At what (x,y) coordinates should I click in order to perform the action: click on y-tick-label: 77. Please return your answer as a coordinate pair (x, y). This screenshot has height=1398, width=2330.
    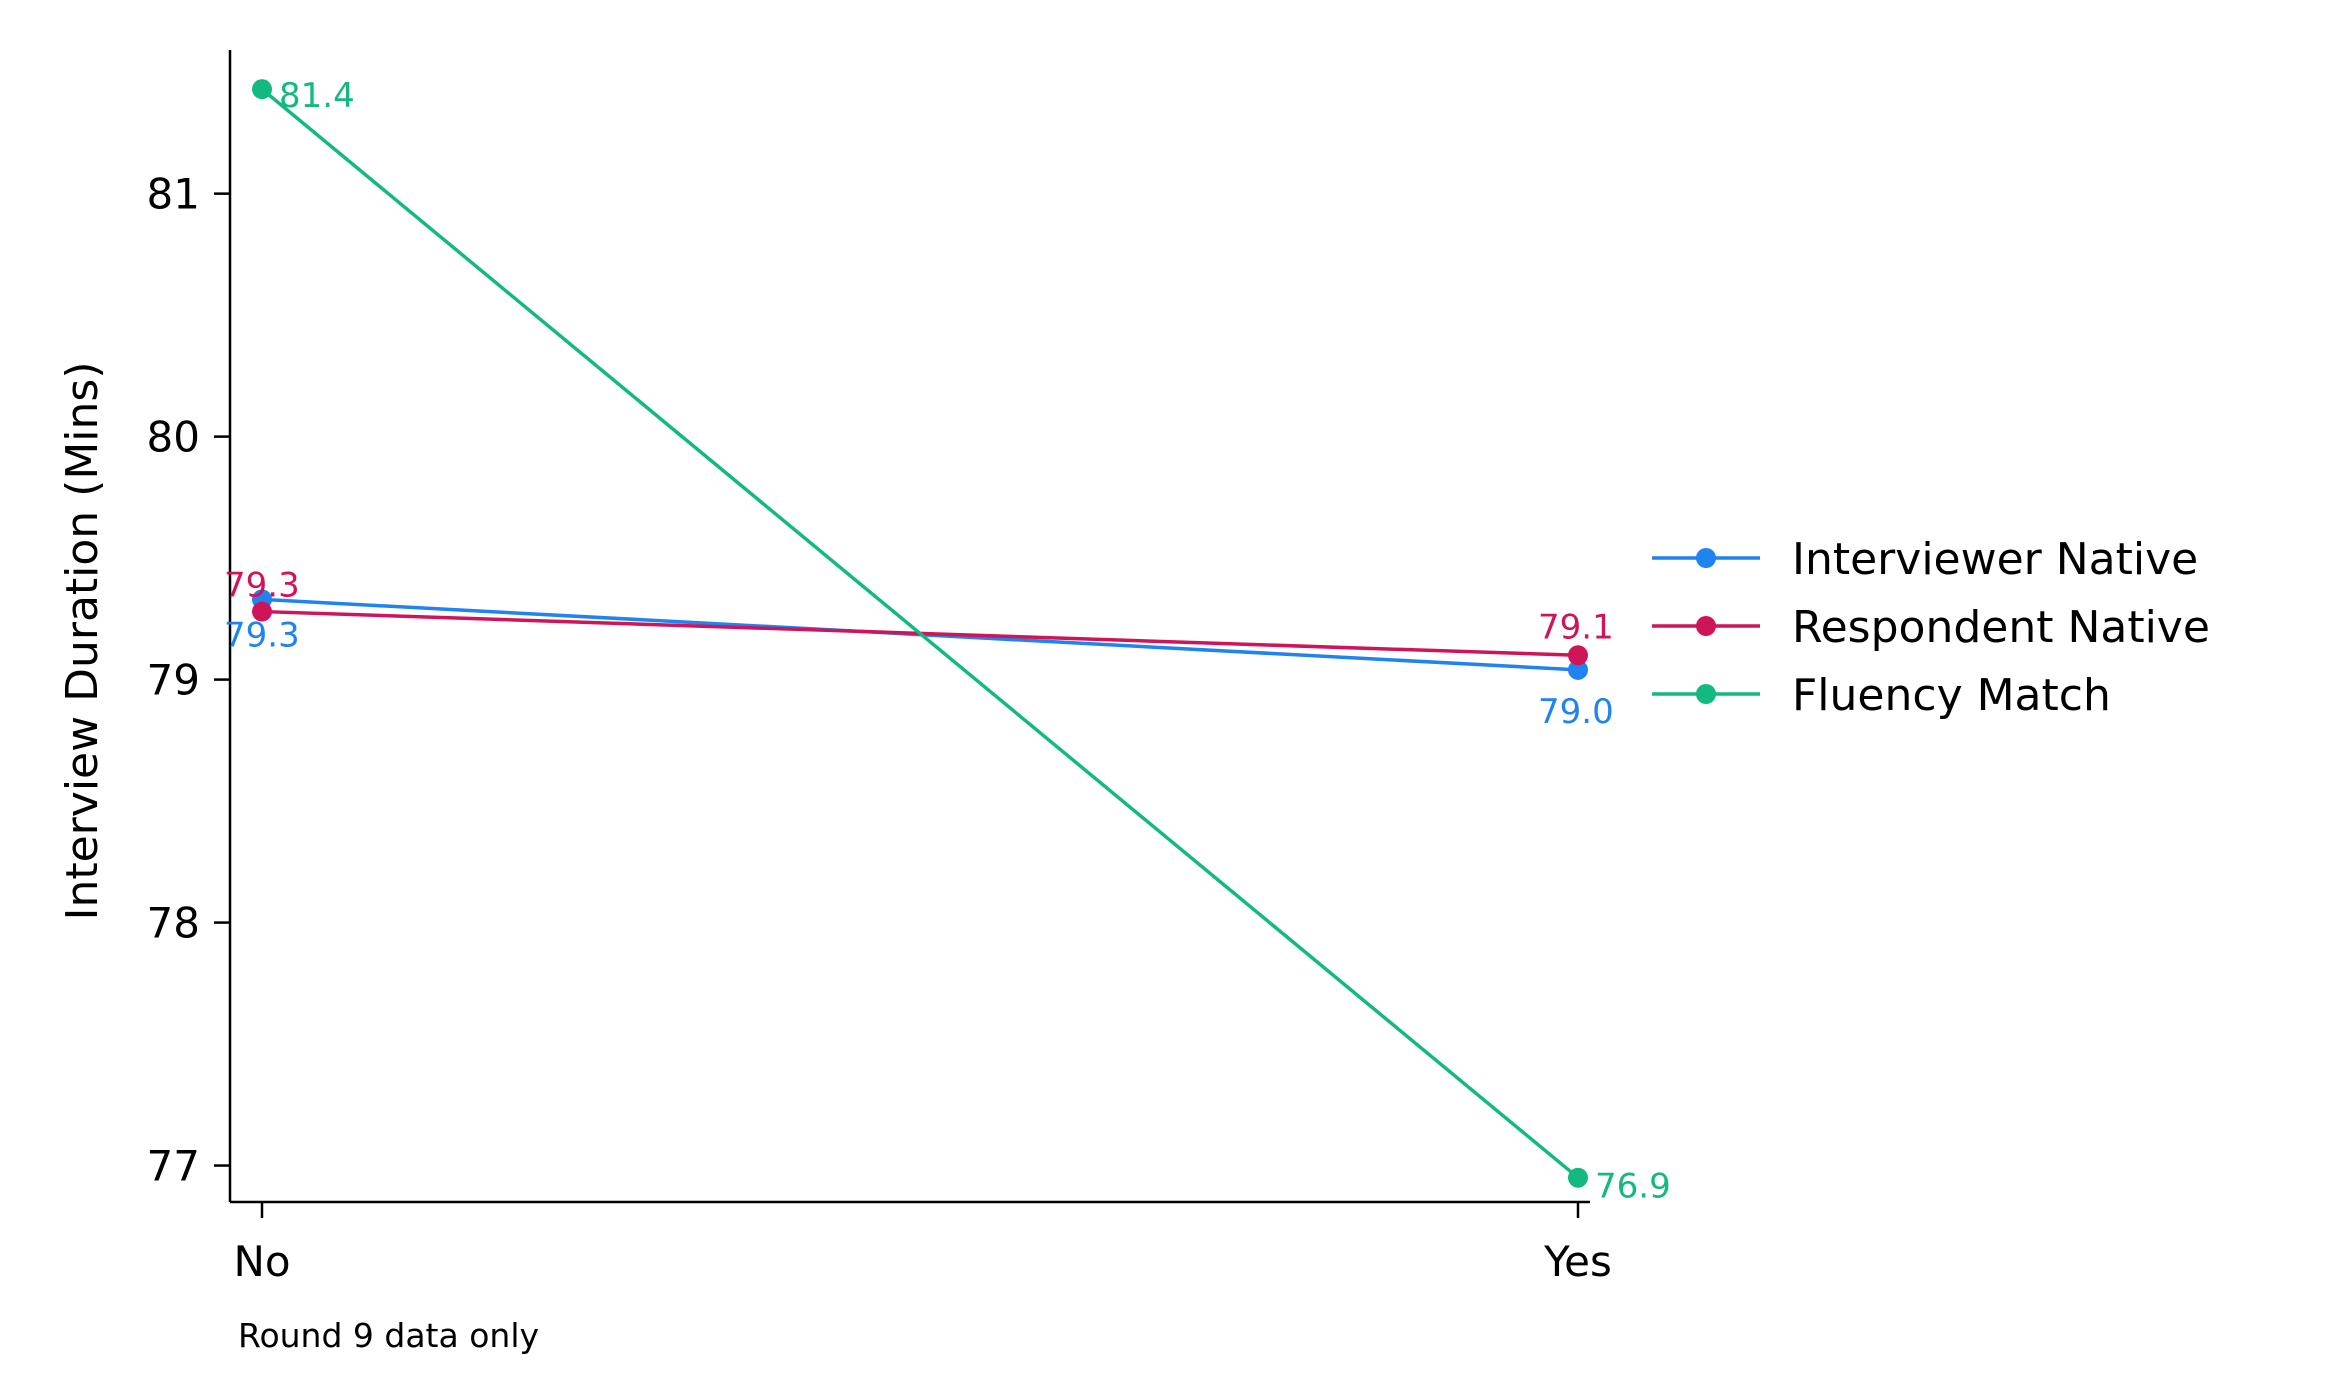
    Looking at the image, I should click on (173, 1166).